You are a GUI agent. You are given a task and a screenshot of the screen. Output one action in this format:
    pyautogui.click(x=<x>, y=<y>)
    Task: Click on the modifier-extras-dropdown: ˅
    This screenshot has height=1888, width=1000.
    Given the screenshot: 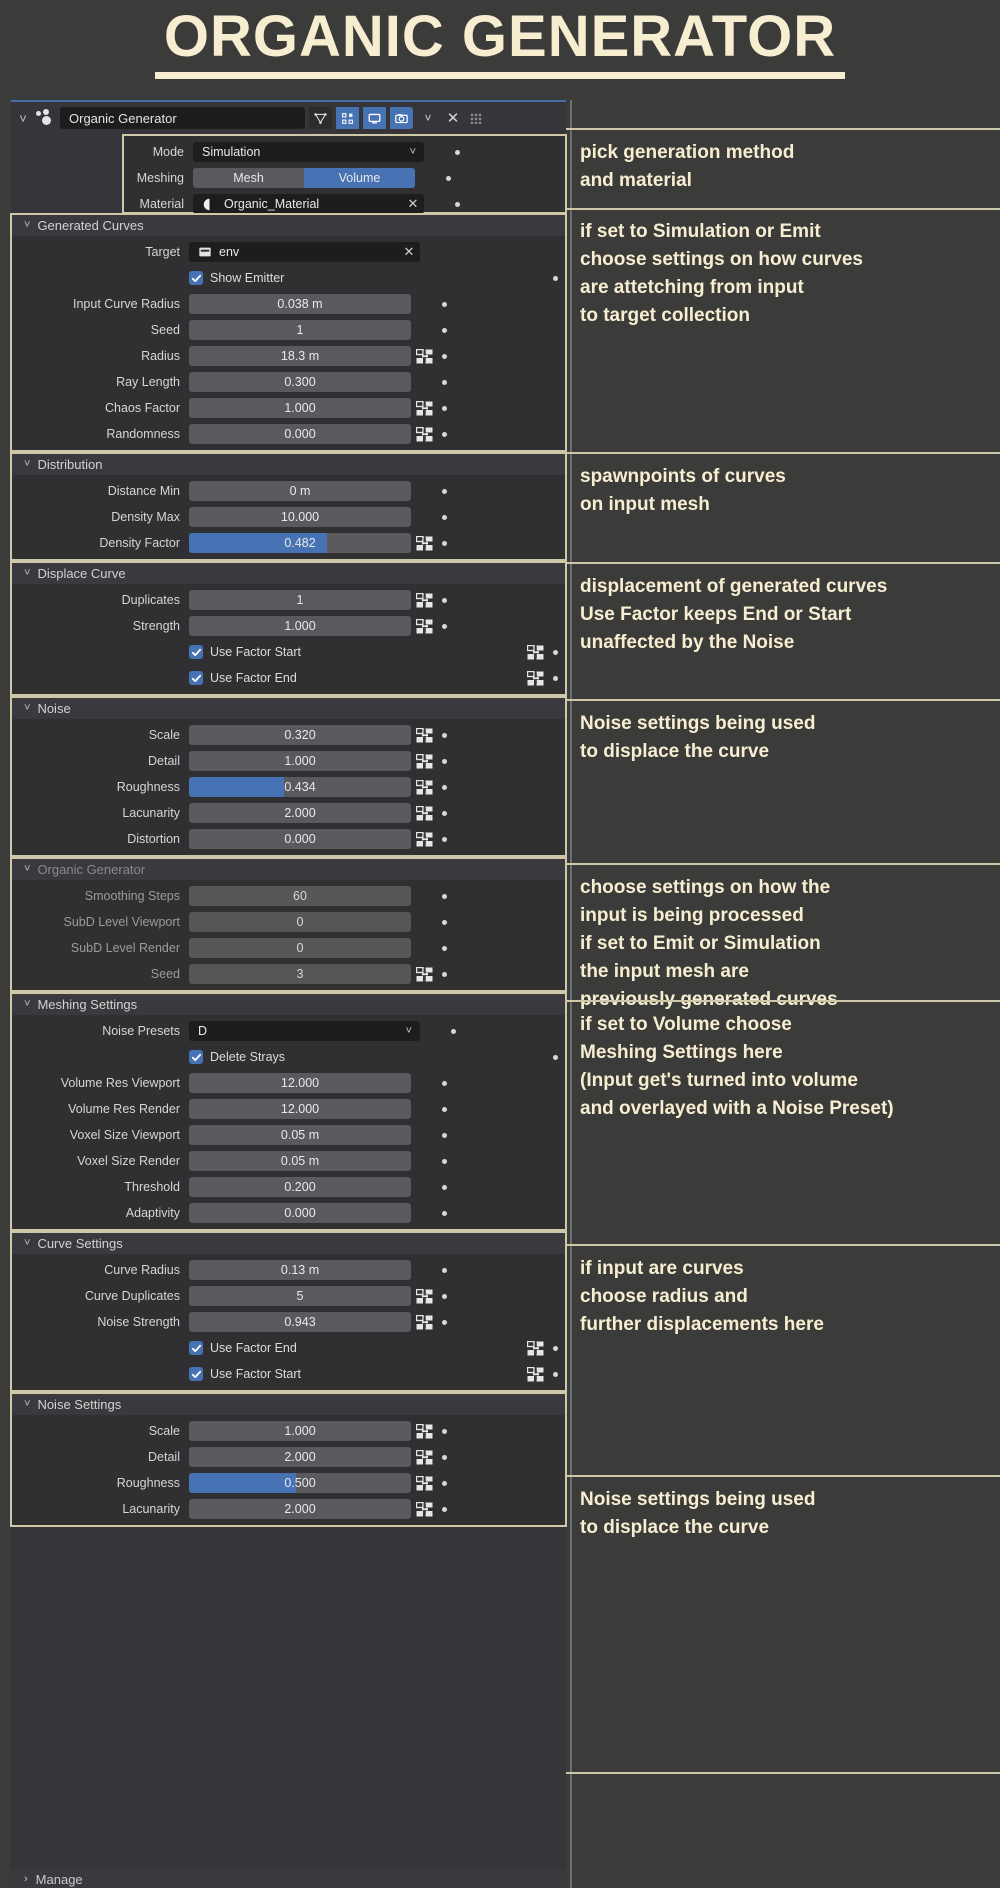 What is the action you would take?
    pyautogui.click(x=428, y=118)
    